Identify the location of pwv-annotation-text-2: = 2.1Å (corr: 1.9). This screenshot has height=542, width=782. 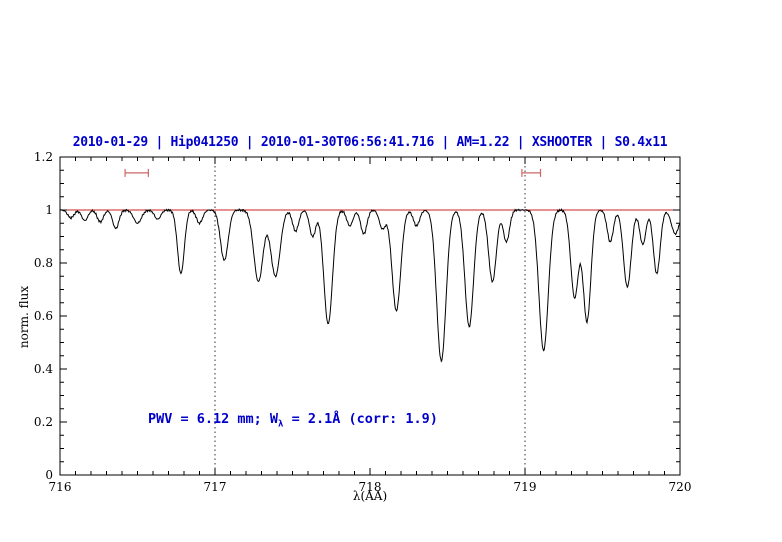
(360, 419).